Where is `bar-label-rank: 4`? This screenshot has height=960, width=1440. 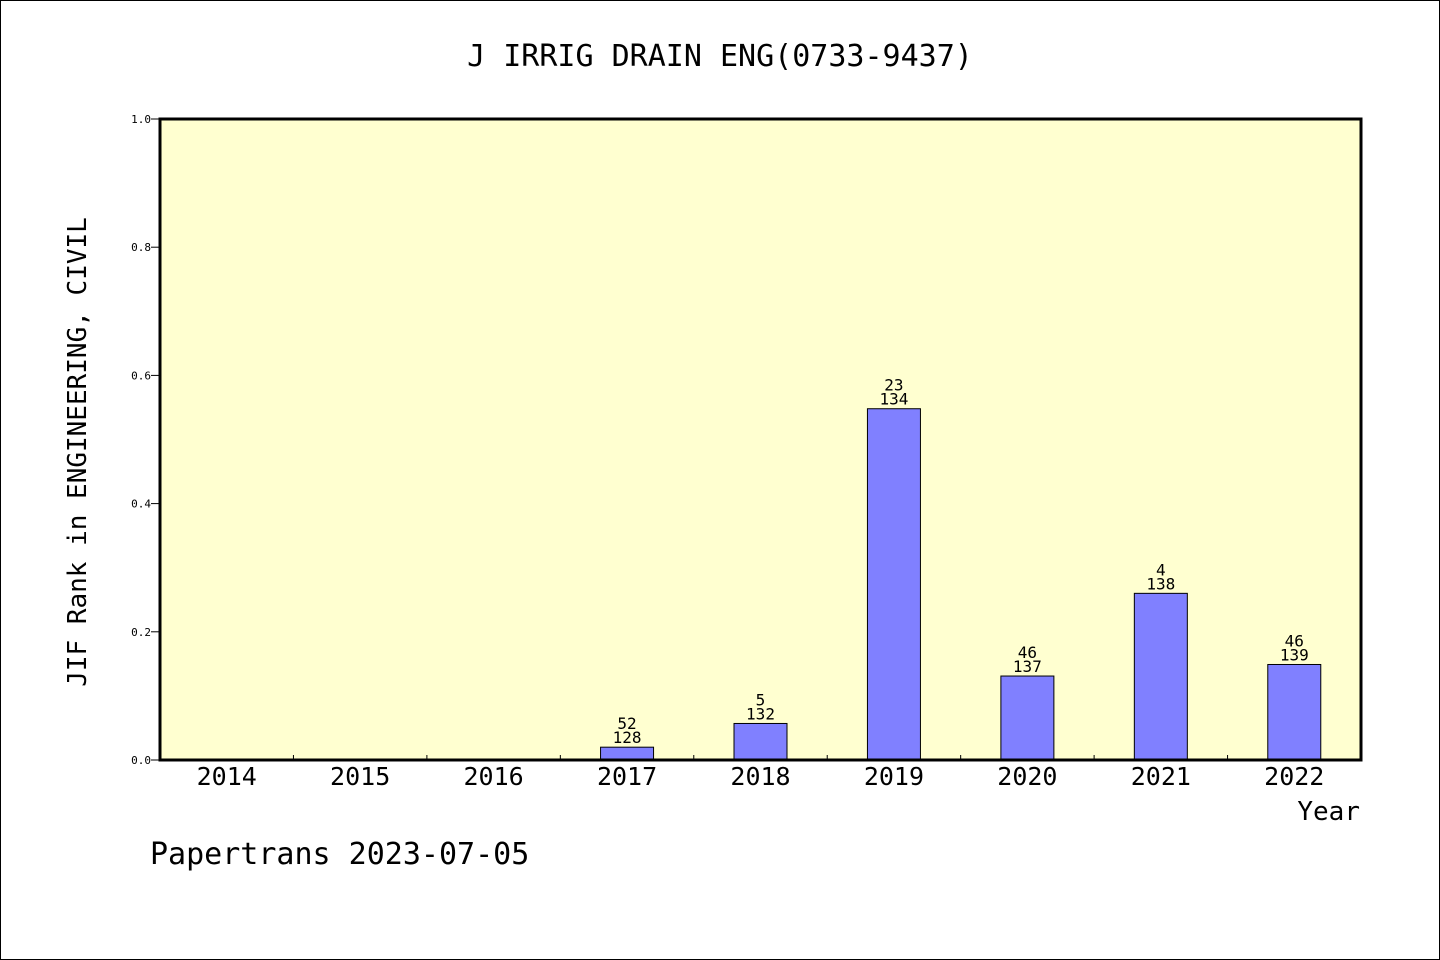
bar-label-rank: 4 is located at coordinates (1161, 569).